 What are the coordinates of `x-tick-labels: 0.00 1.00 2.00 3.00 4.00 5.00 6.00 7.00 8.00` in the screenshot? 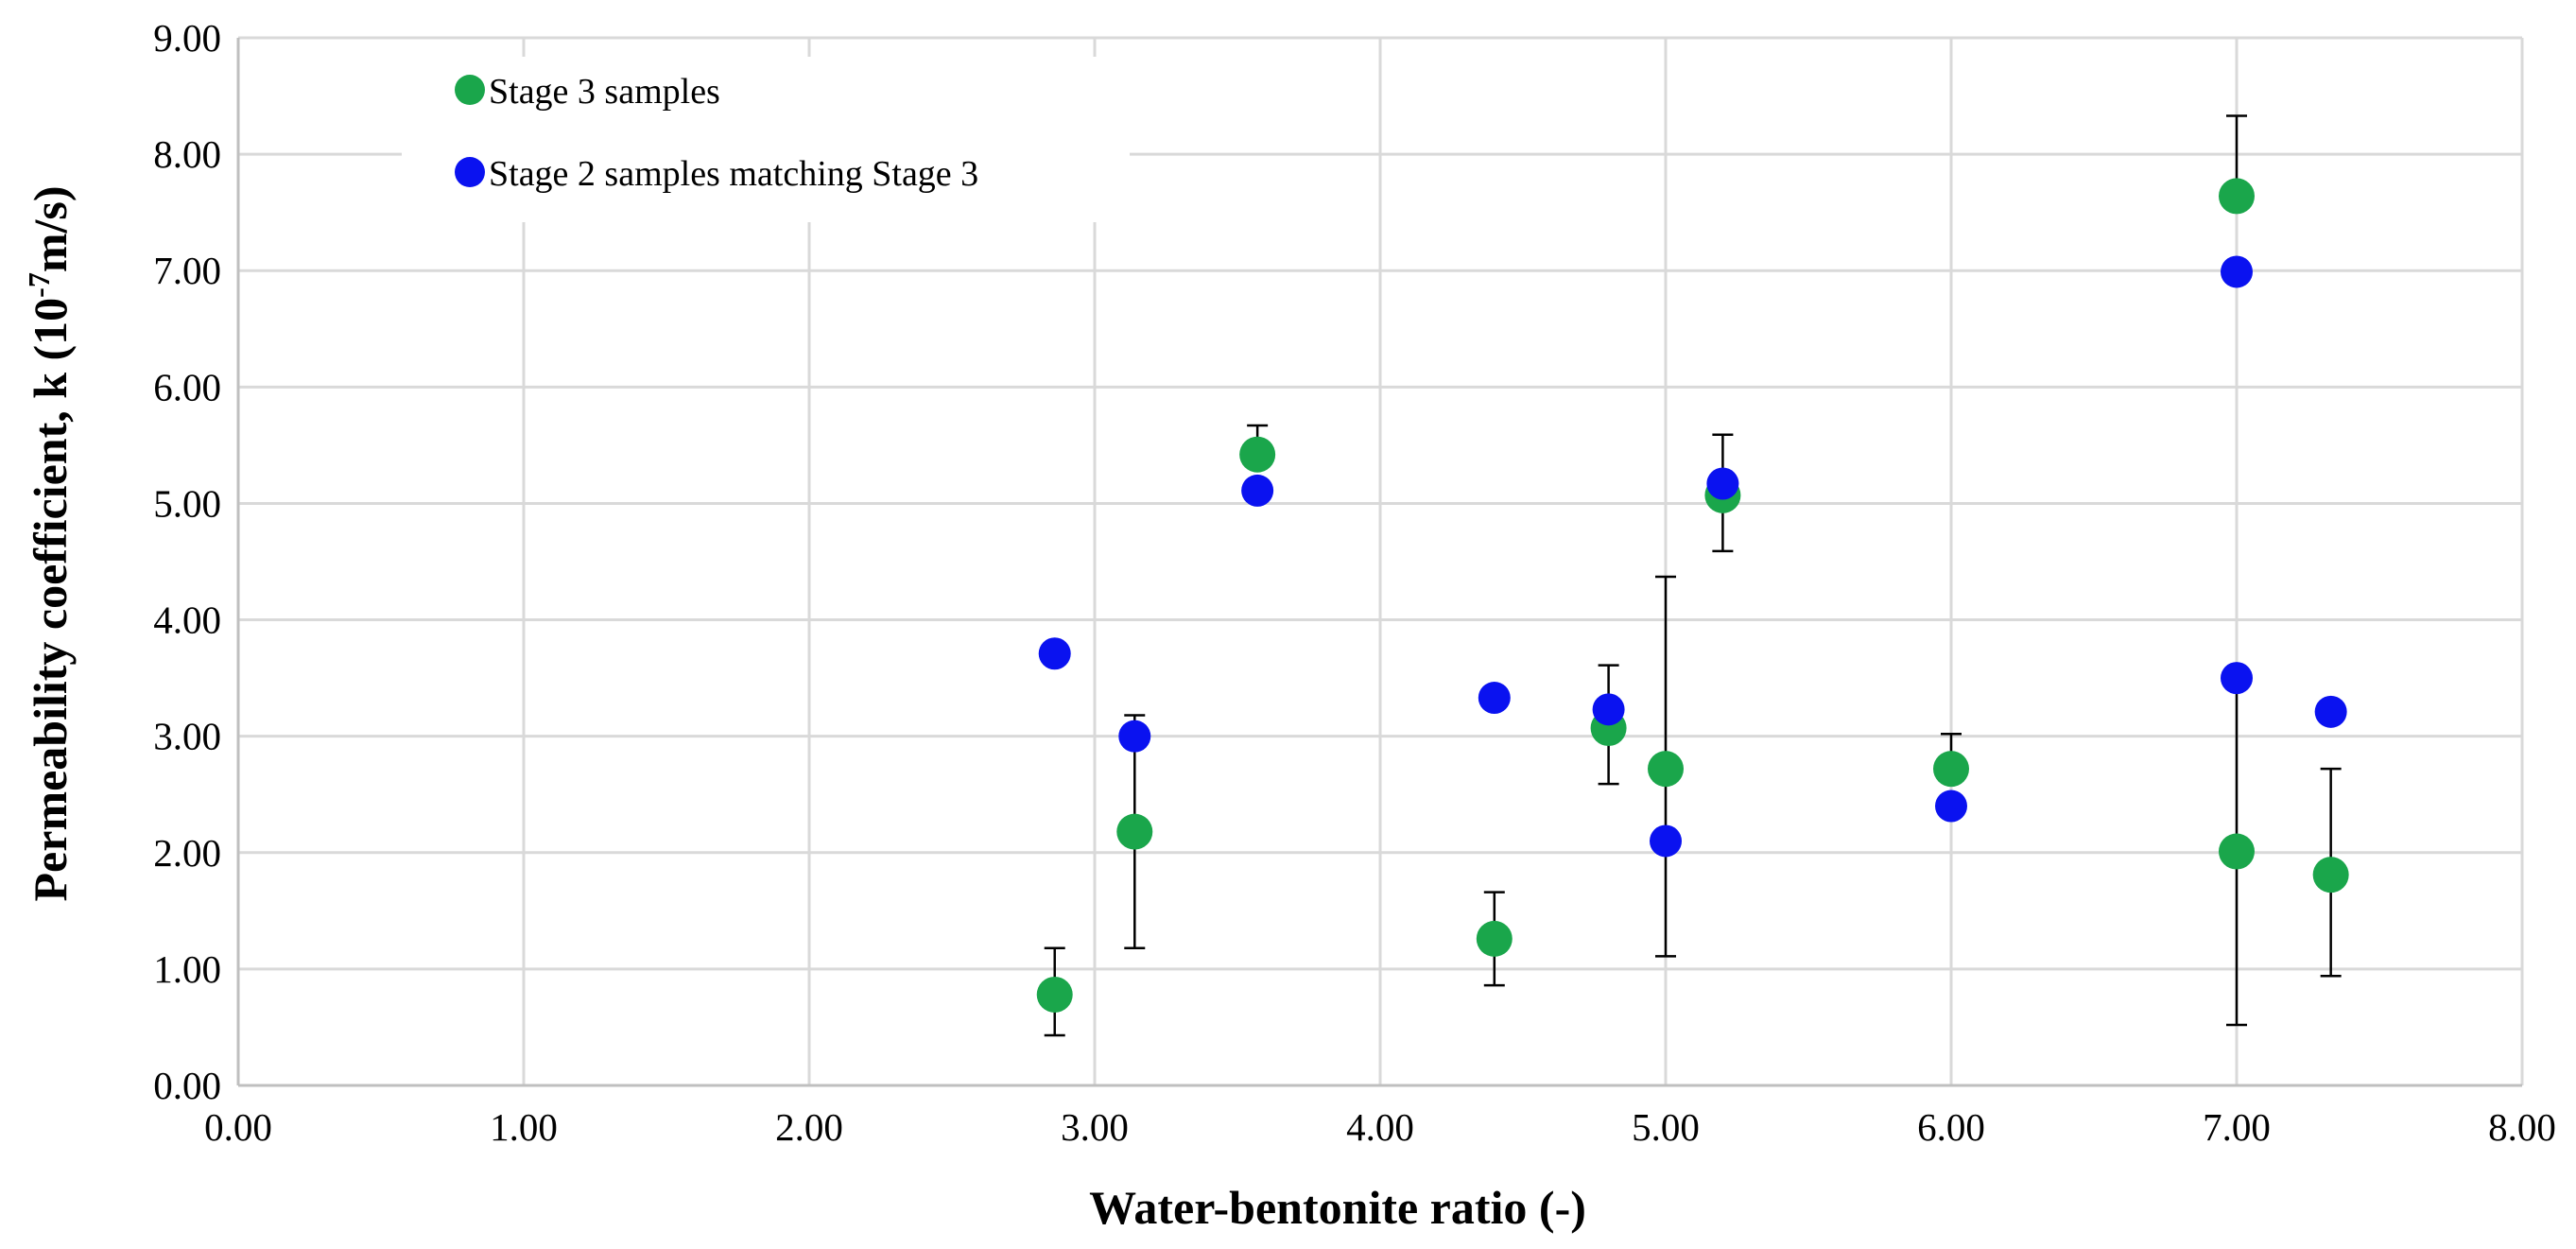 It's located at (1380, 1127).